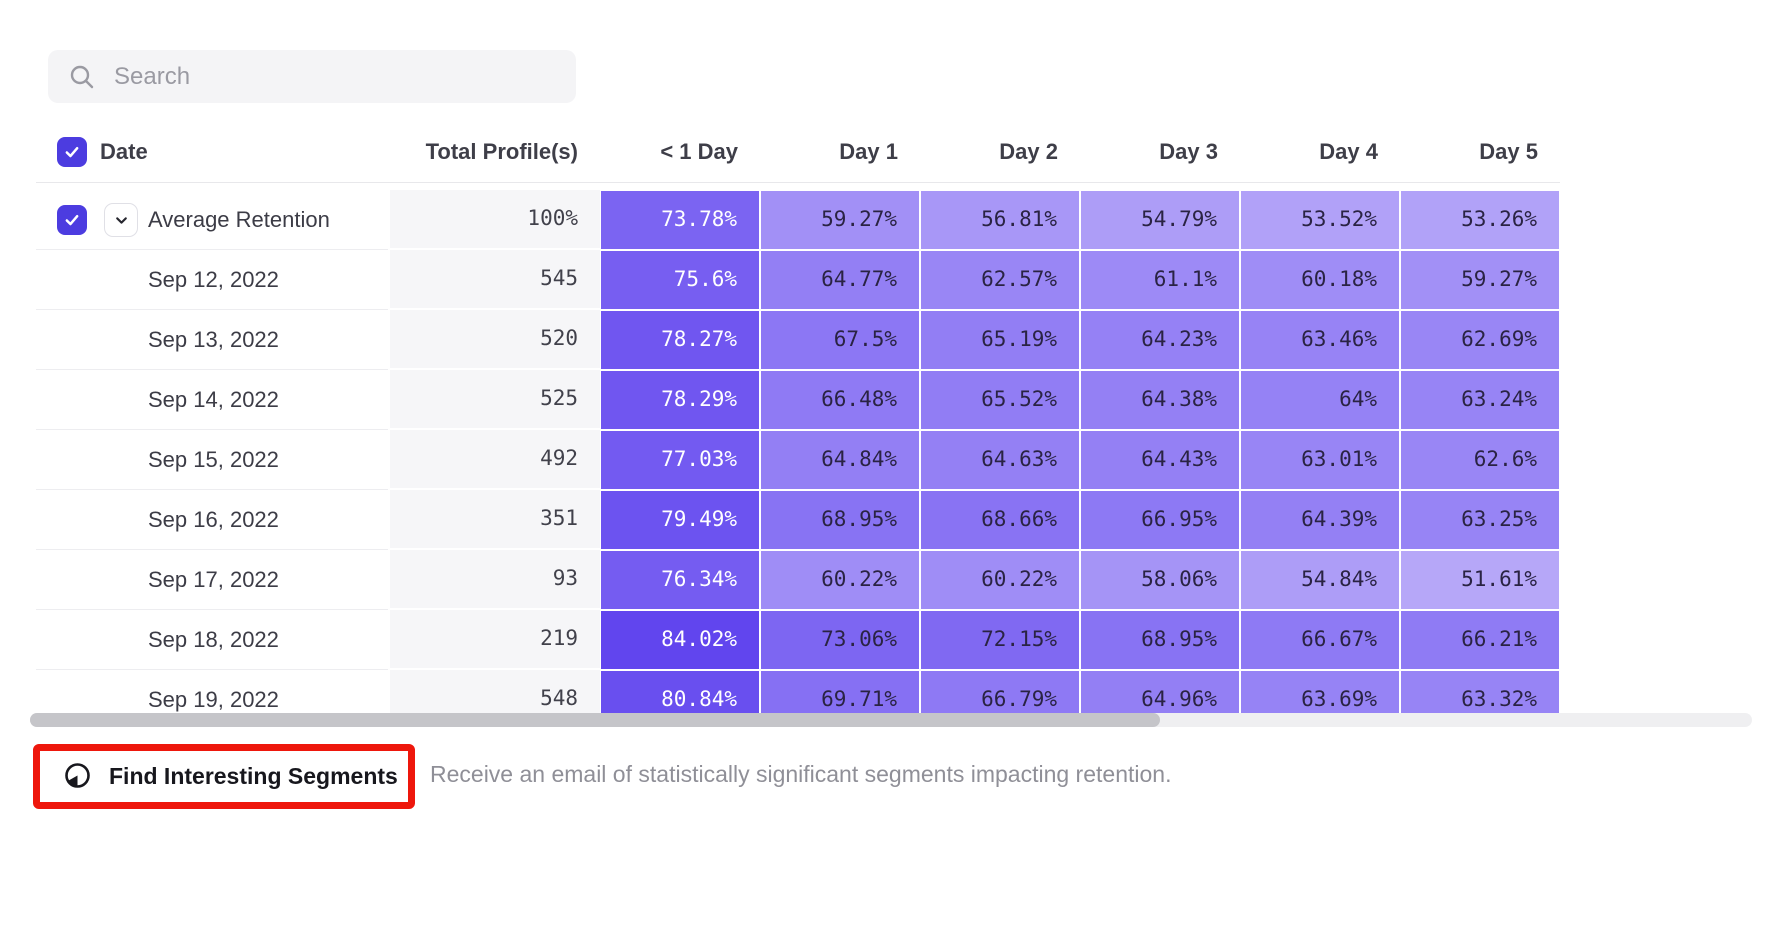 The image size is (1782, 930). What do you see at coordinates (72, 152) in the screenshot?
I see `select-all-checkbox` at bounding box center [72, 152].